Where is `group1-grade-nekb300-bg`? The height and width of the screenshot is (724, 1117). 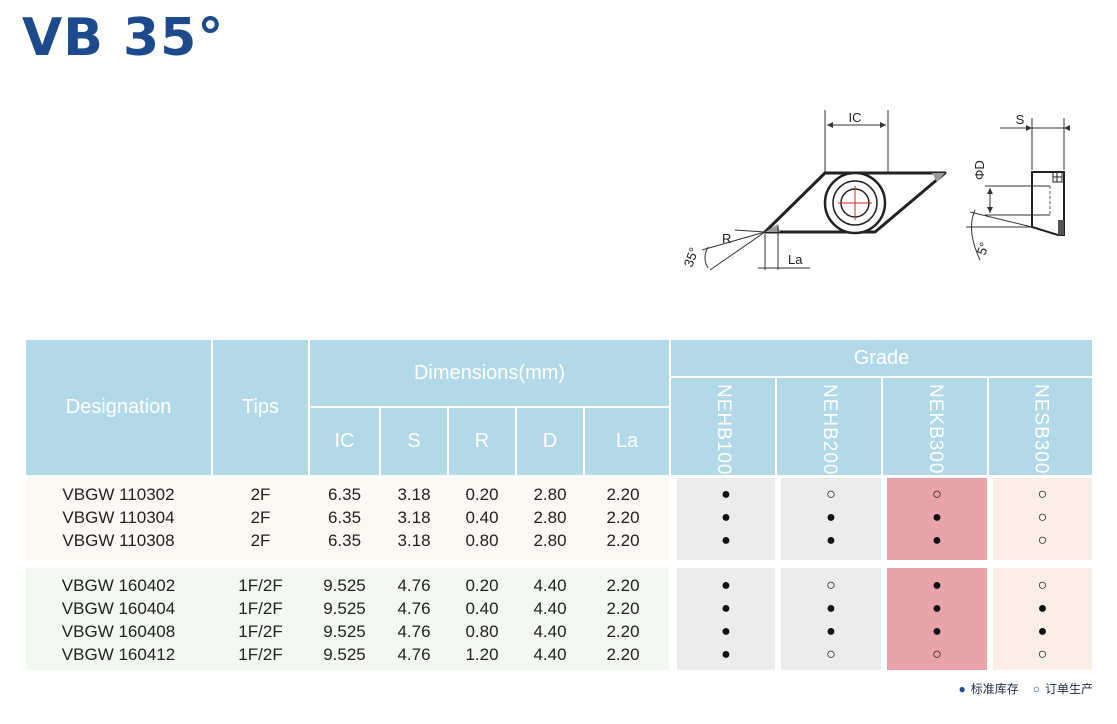 group1-grade-nekb300-bg is located at coordinates (937, 519).